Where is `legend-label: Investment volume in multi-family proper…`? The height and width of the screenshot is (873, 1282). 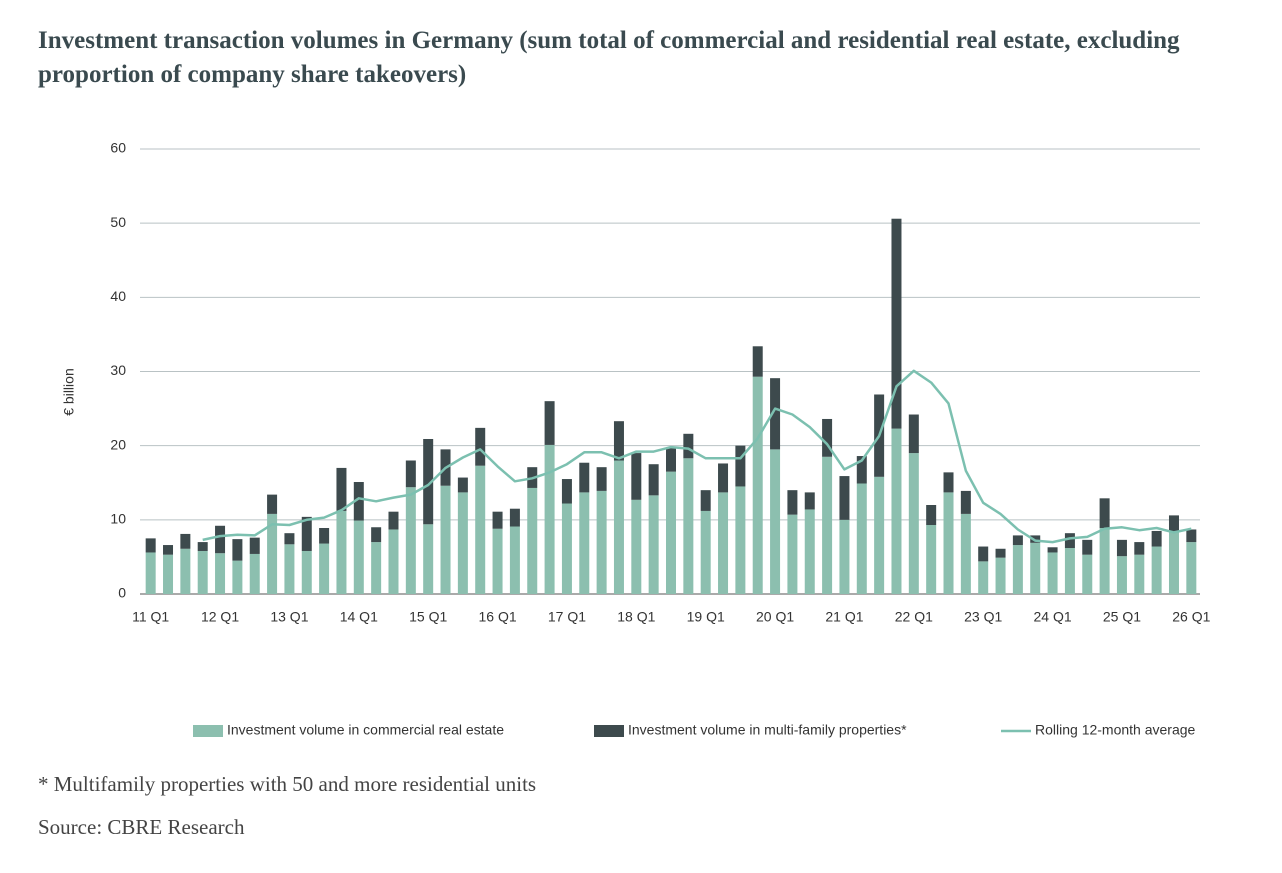 legend-label: Investment volume in multi-family proper… is located at coordinates (767, 730).